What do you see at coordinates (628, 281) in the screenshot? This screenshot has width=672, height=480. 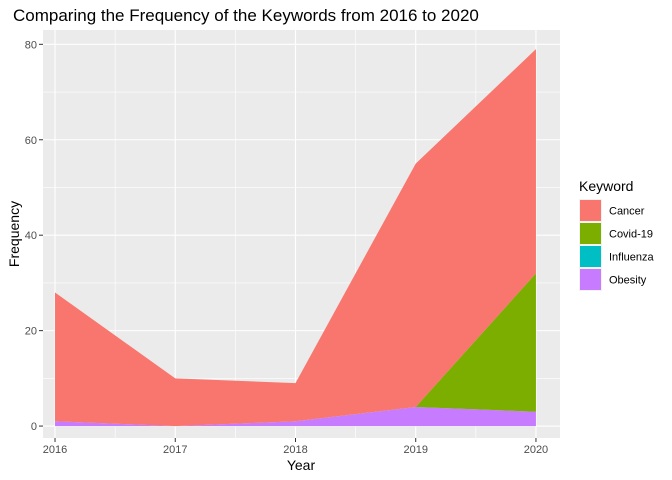 I see `legend-label-obesity: Obesity` at bounding box center [628, 281].